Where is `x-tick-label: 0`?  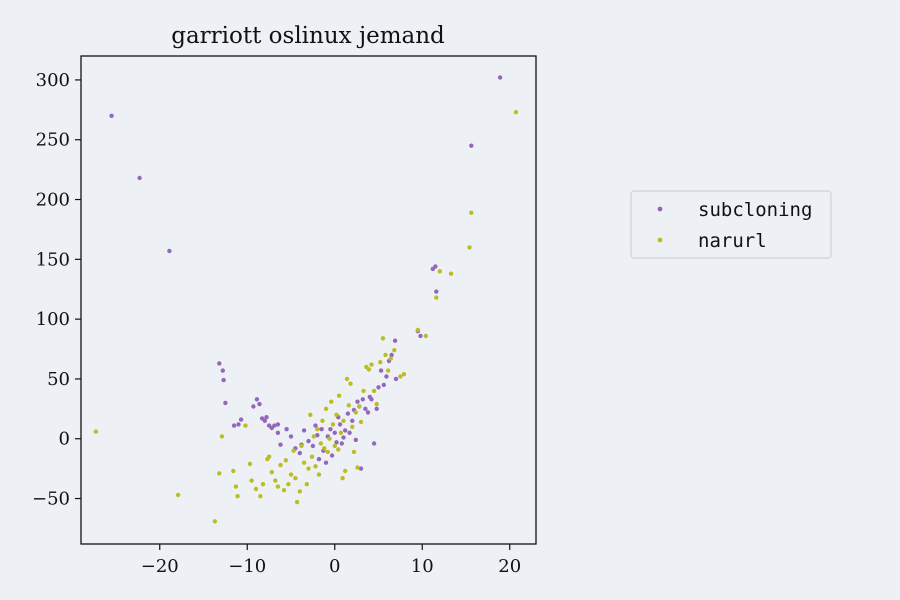
x-tick-label: 0 is located at coordinates (334, 566).